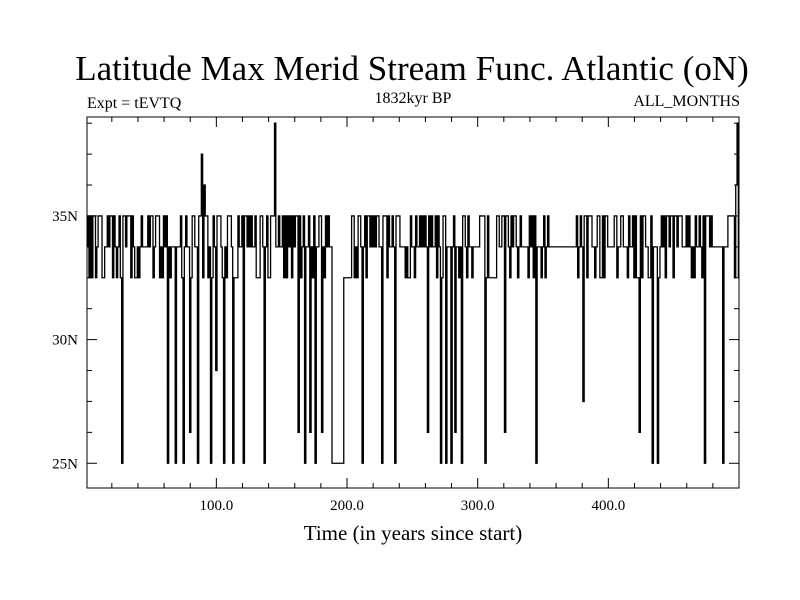 Image resolution: width=800 pixels, height=600 pixels. What do you see at coordinates (413, 98) in the screenshot?
I see `period-label: 1832kyr BP` at bounding box center [413, 98].